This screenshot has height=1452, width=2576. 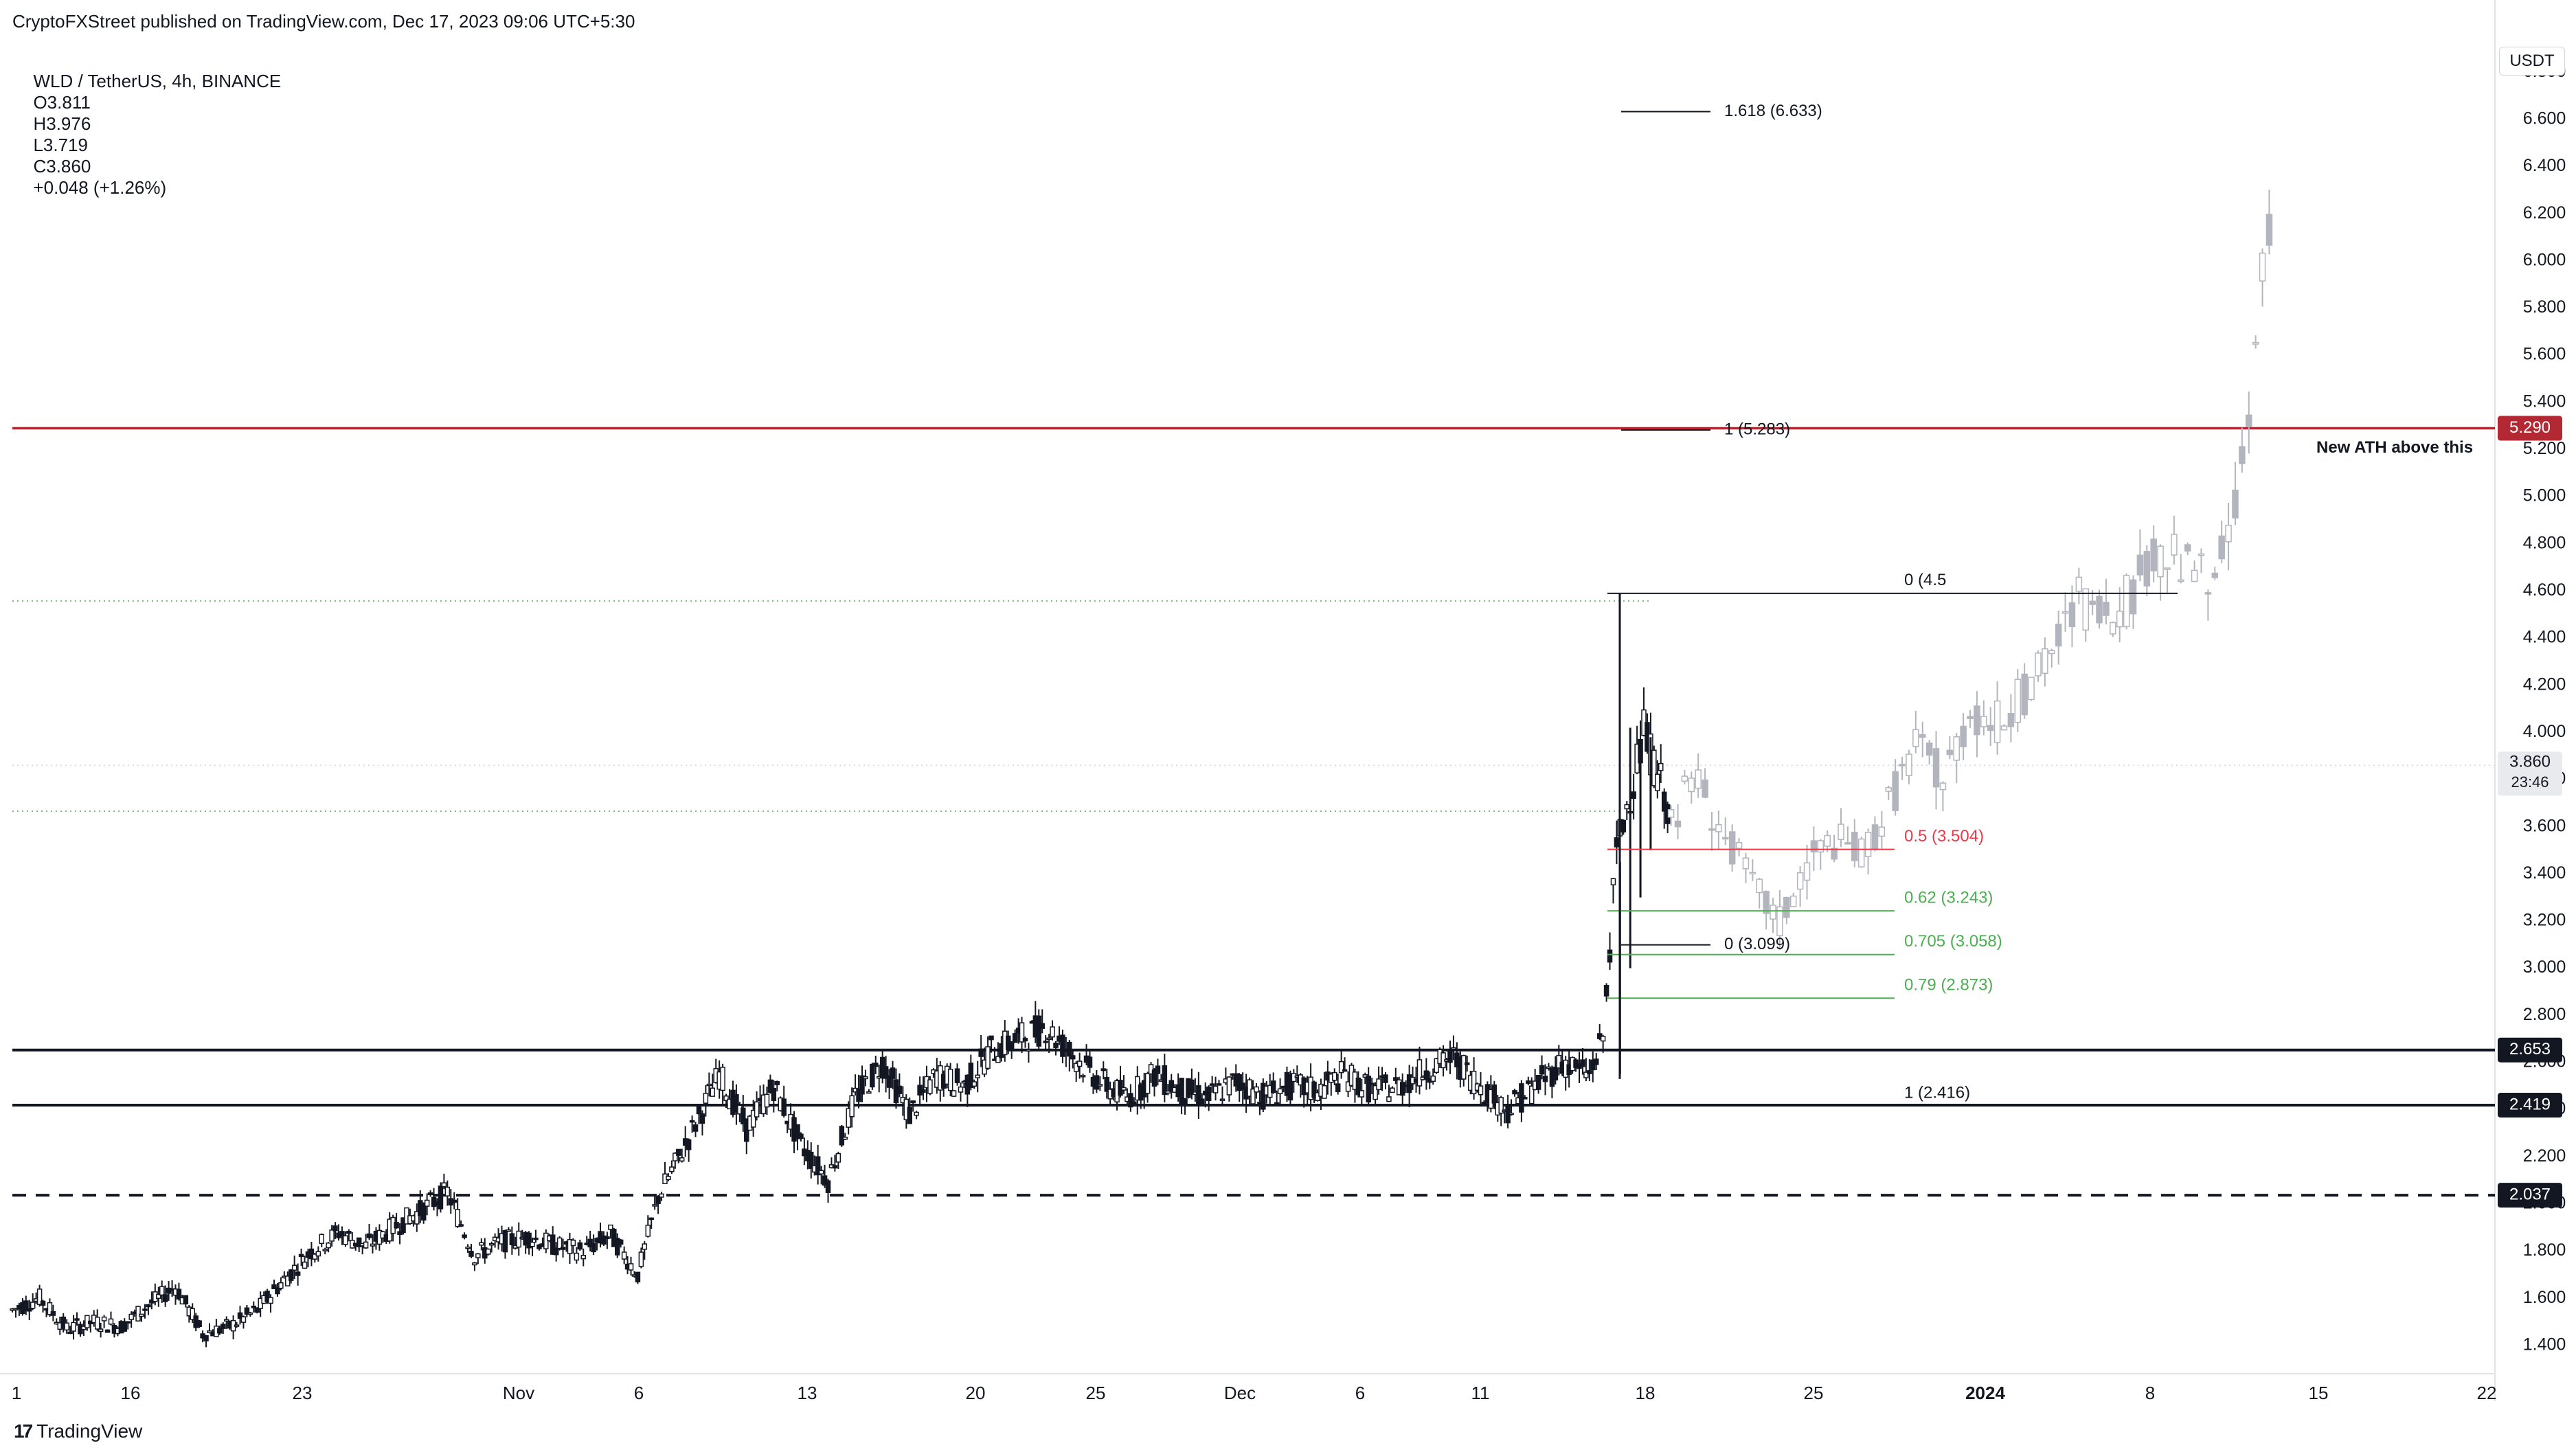 What do you see at coordinates (78, 1431) in the screenshot?
I see `tradingview-brand: 17 TradingView` at bounding box center [78, 1431].